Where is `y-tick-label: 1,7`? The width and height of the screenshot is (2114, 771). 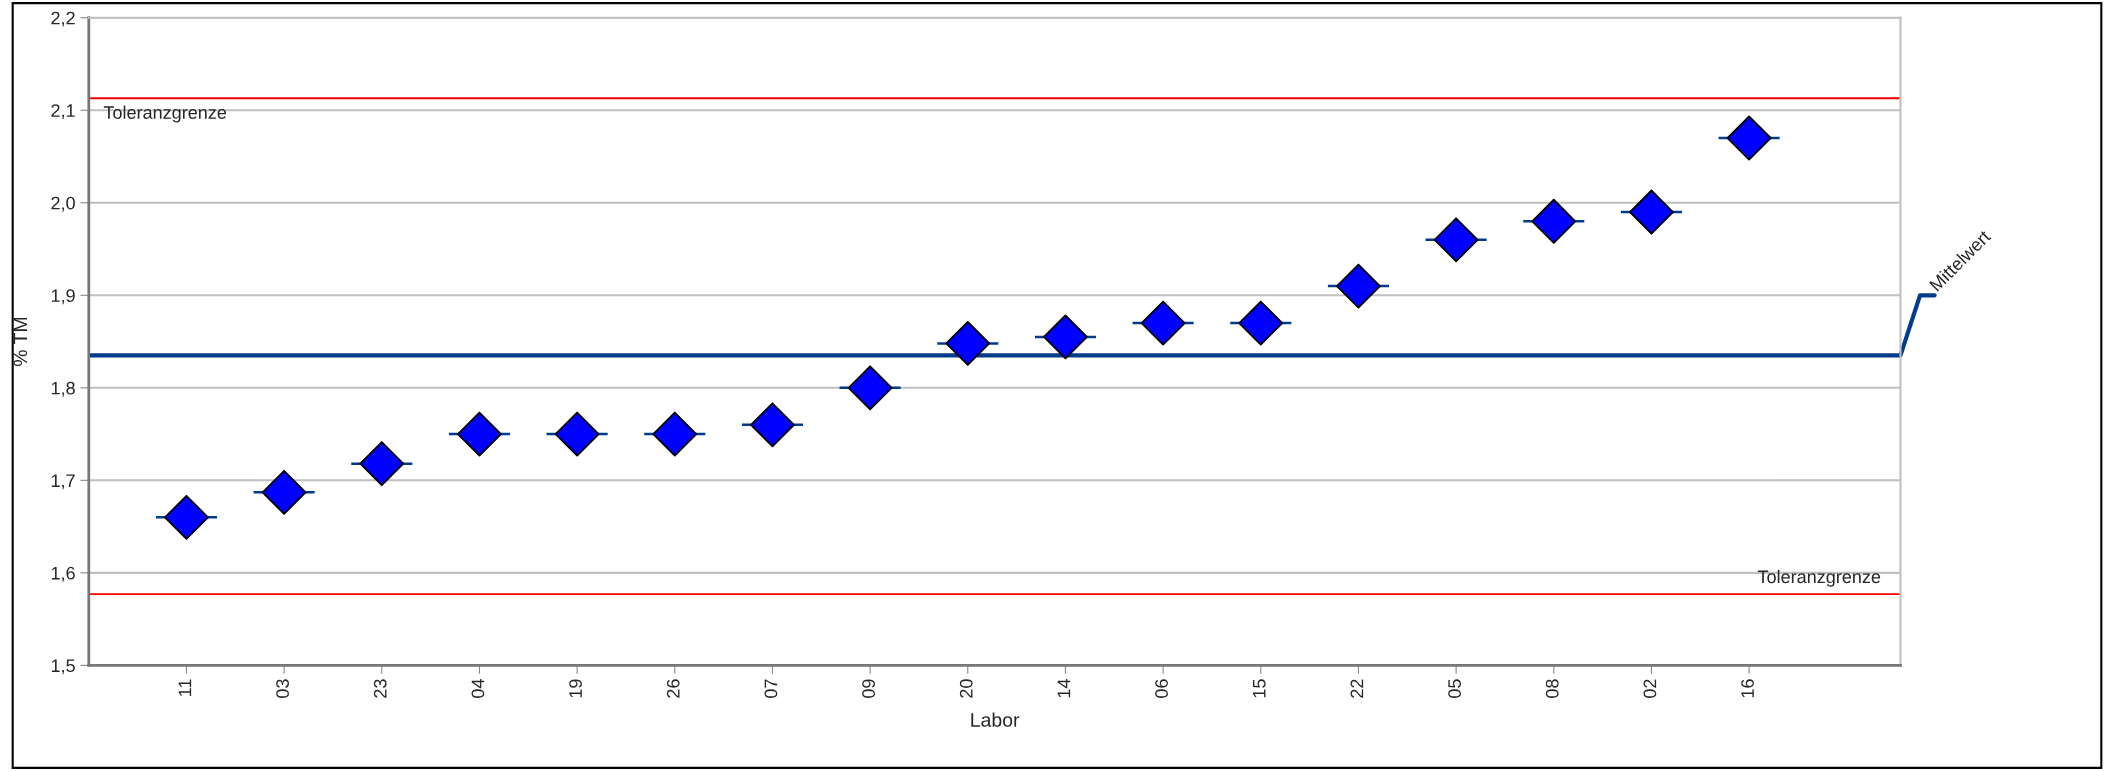 y-tick-label: 1,7 is located at coordinates (63, 482).